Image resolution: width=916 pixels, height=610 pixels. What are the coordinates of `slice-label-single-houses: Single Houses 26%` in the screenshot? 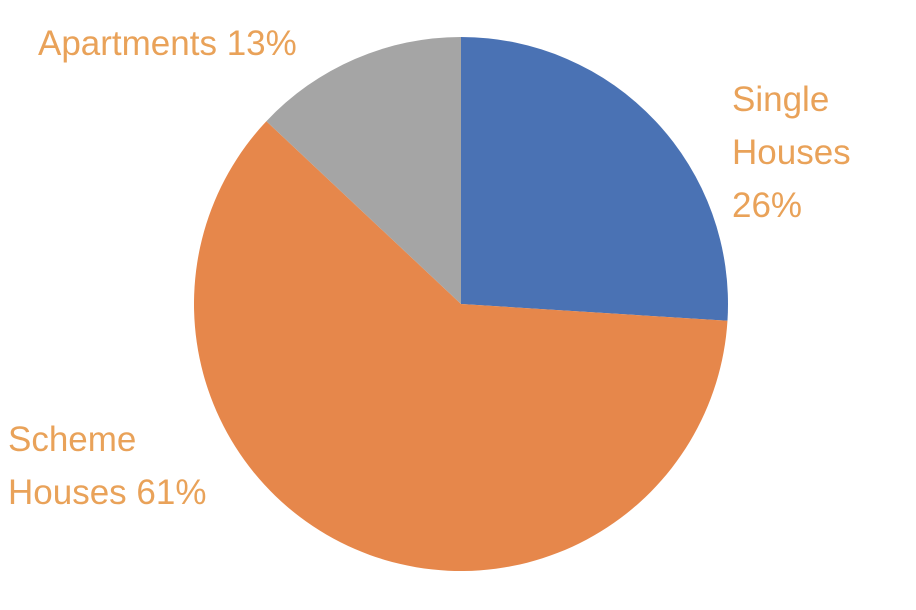 It's located at (791, 152).